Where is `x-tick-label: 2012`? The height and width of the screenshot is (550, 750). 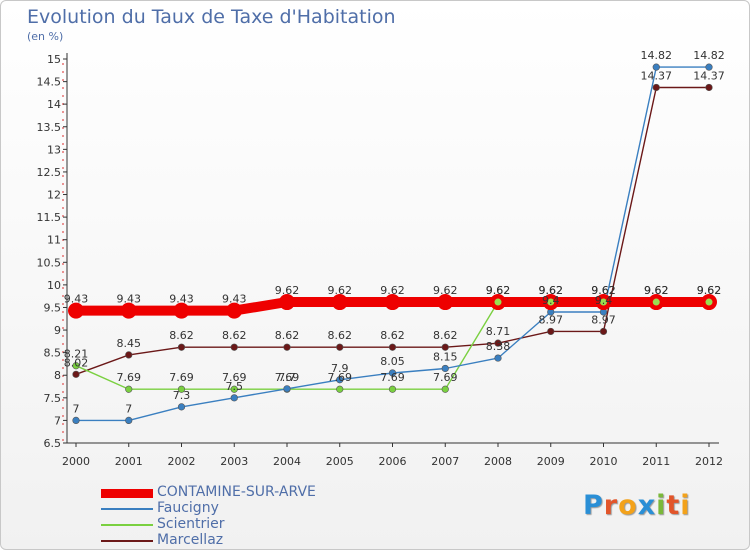
x-tick-label: 2012 is located at coordinates (709, 461).